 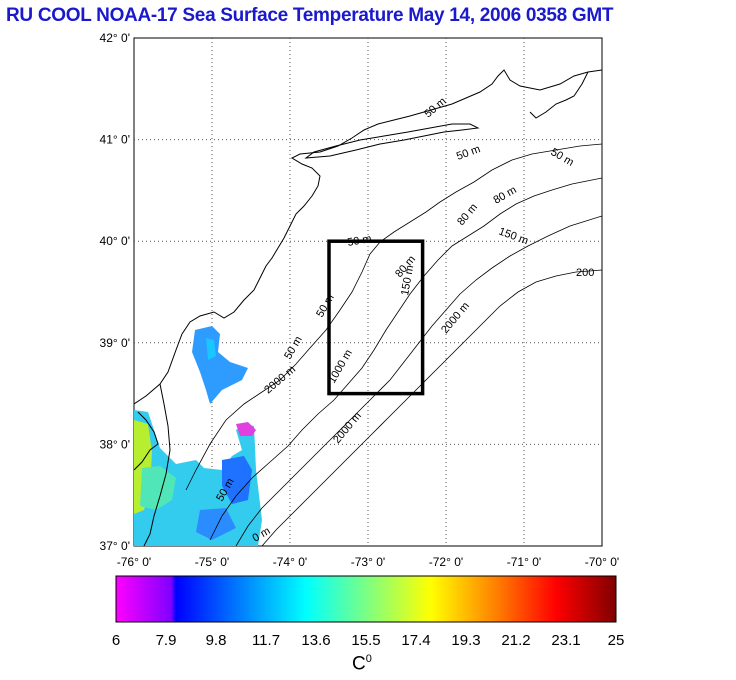 What do you see at coordinates (212, 562) in the screenshot?
I see `lon-tick-label: -75° 0'` at bounding box center [212, 562].